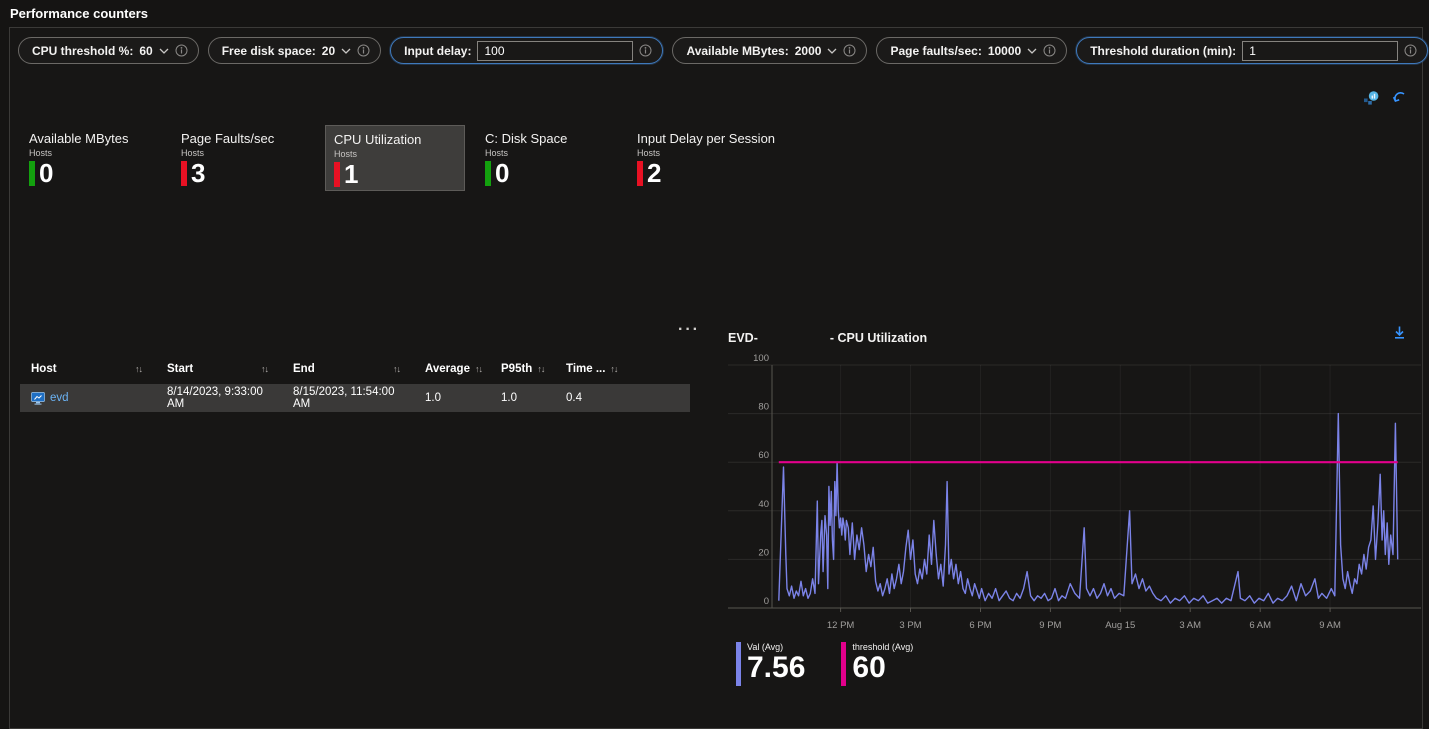 The width and height of the screenshot is (1429, 729). I want to click on svg-text: 9 AM, so click(1330, 625).